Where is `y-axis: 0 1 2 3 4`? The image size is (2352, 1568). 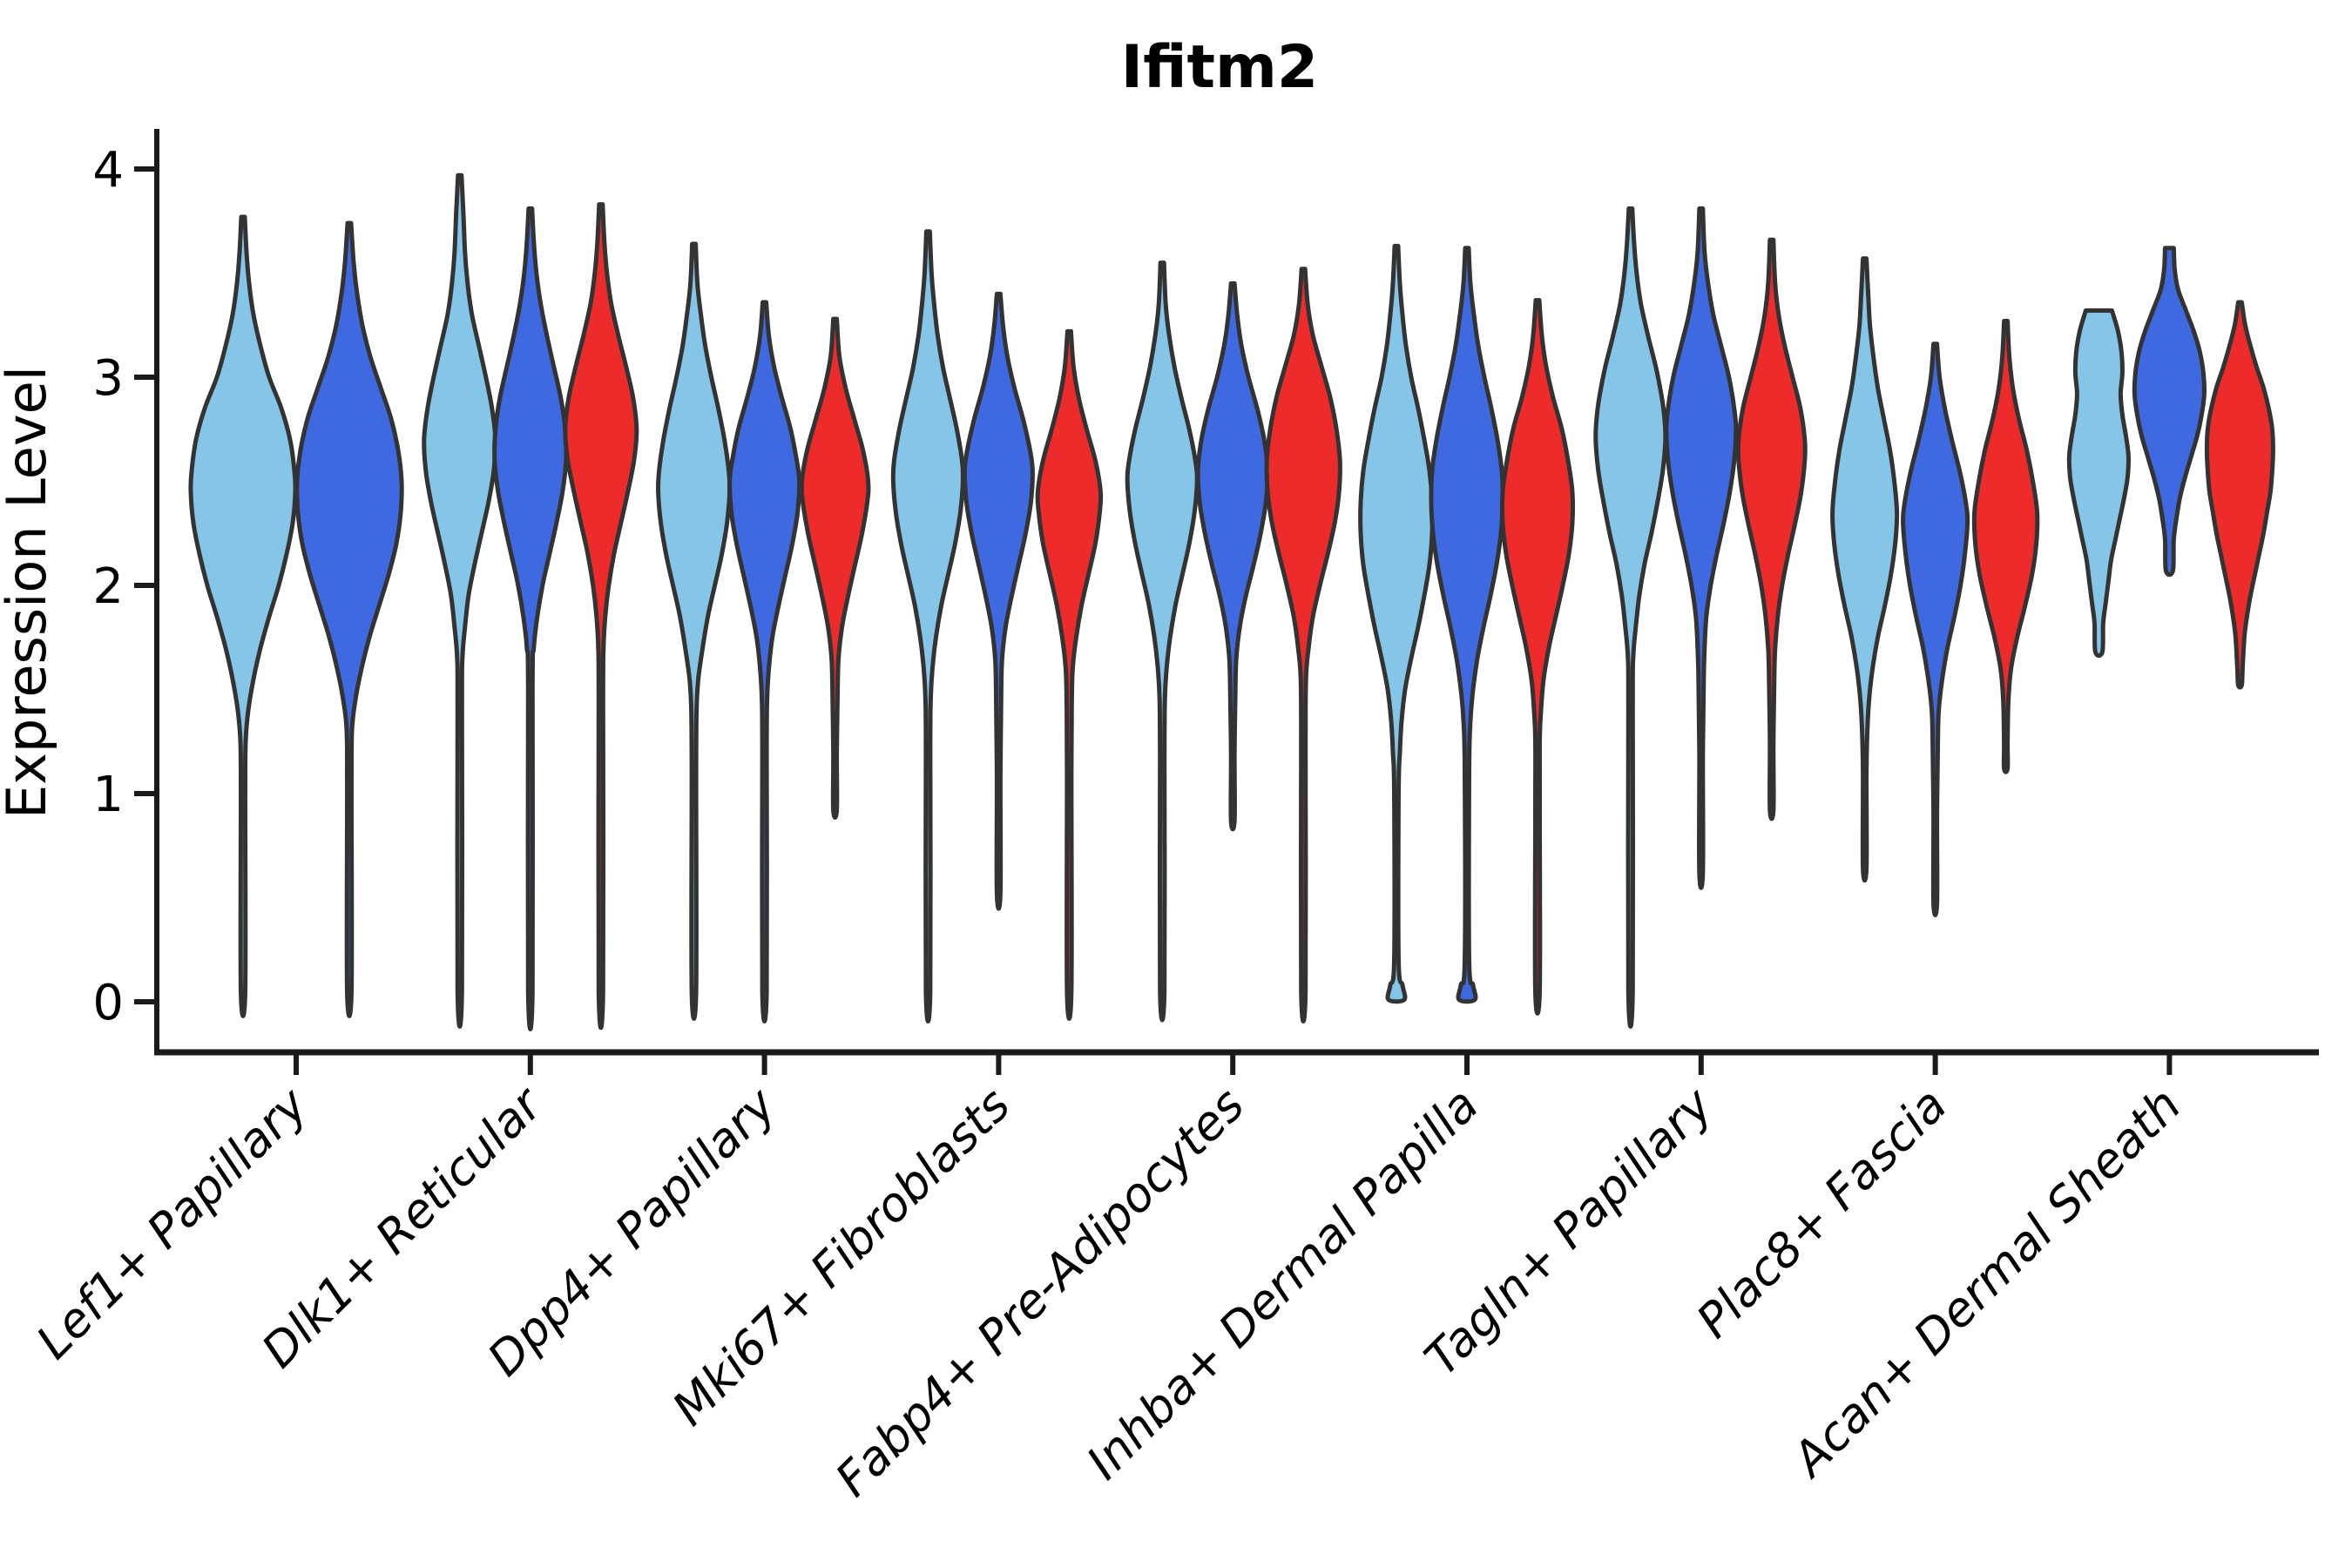 y-axis: 0 1 2 3 4 is located at coordinates (125, 590).